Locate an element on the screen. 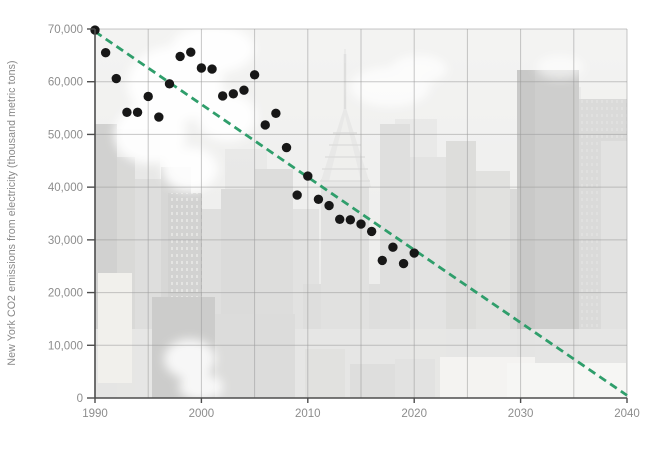 The height and width of the screenshot is (450, 659). y-axis-tick-label: 40,000 is located at coordinates (65, 188).